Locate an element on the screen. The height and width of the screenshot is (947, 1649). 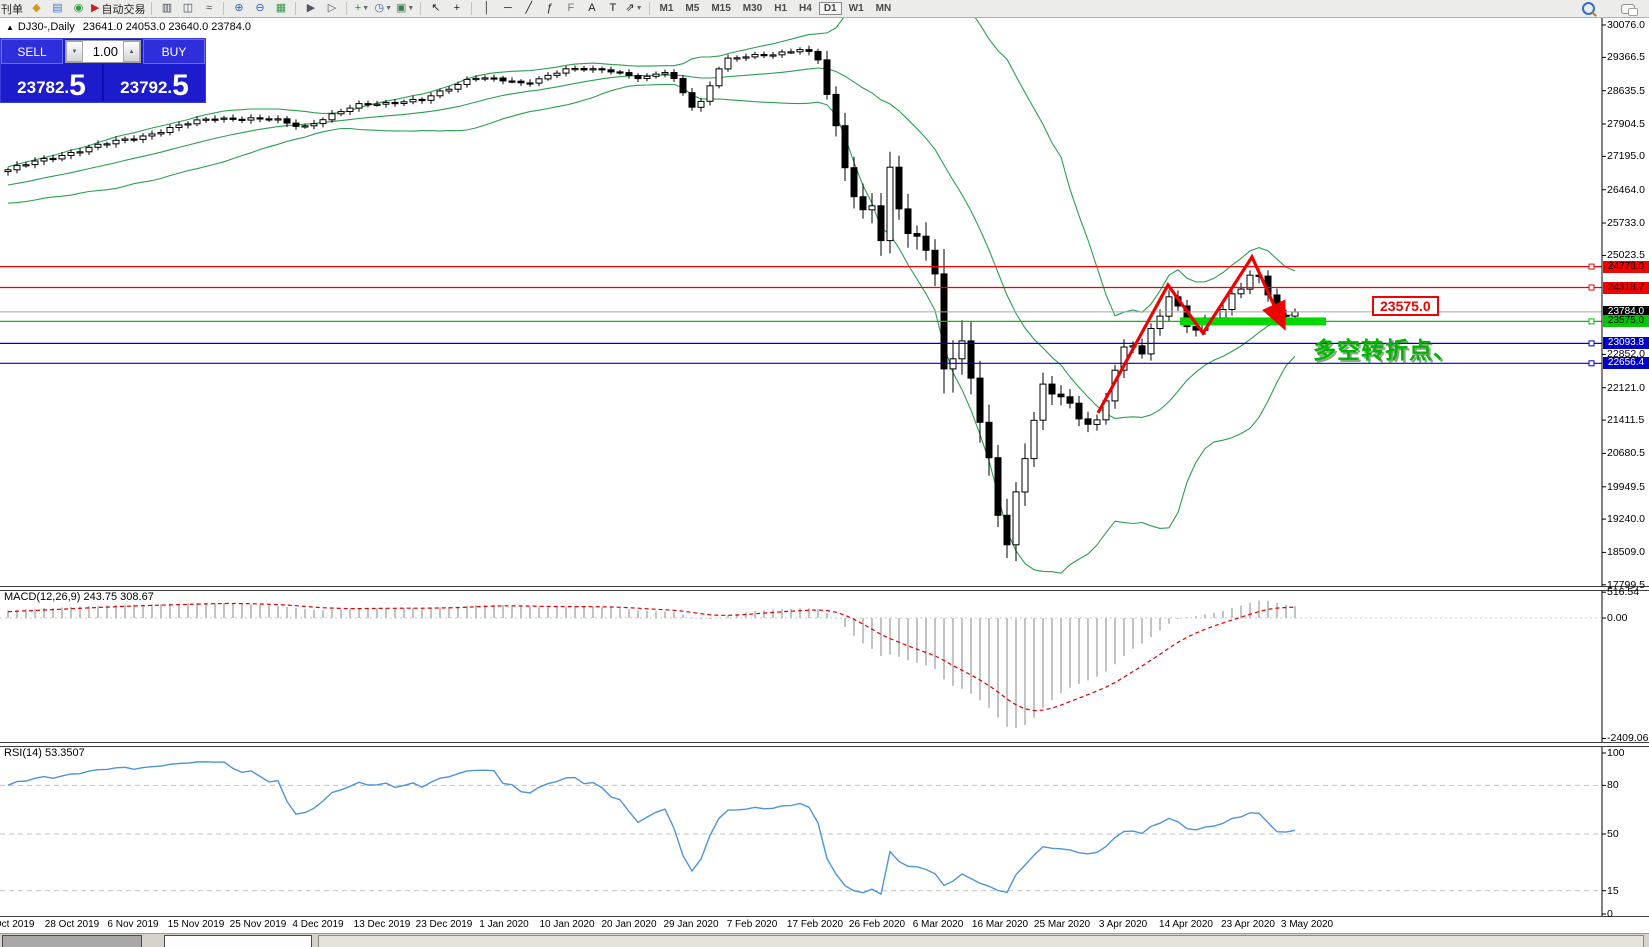
timeframe-w1: W1 is located at coordinates (856, 8).